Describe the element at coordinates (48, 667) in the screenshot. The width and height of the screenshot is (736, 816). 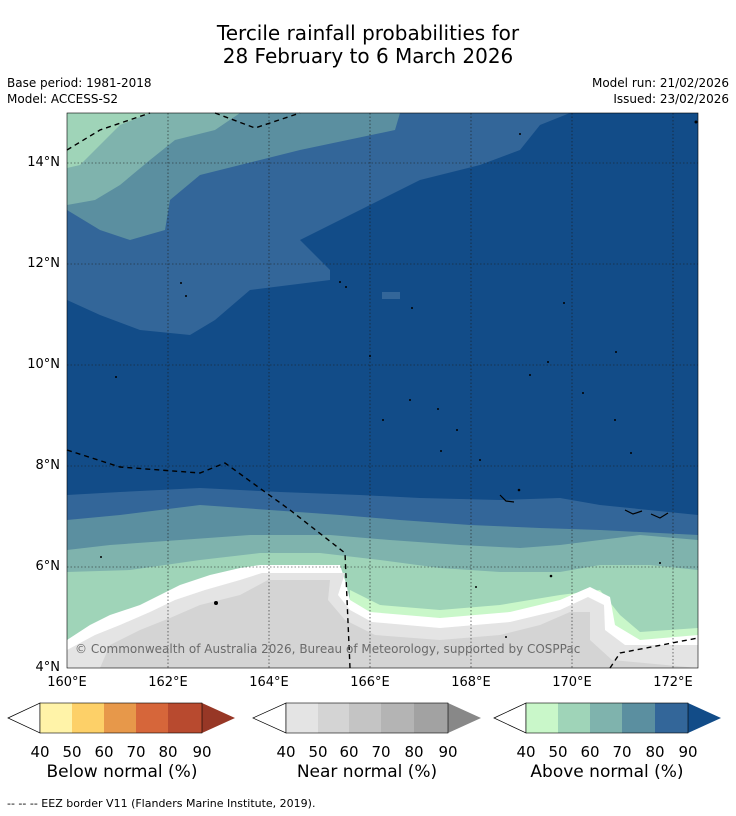
I see `lat-tick-4: 4°N` at that location.